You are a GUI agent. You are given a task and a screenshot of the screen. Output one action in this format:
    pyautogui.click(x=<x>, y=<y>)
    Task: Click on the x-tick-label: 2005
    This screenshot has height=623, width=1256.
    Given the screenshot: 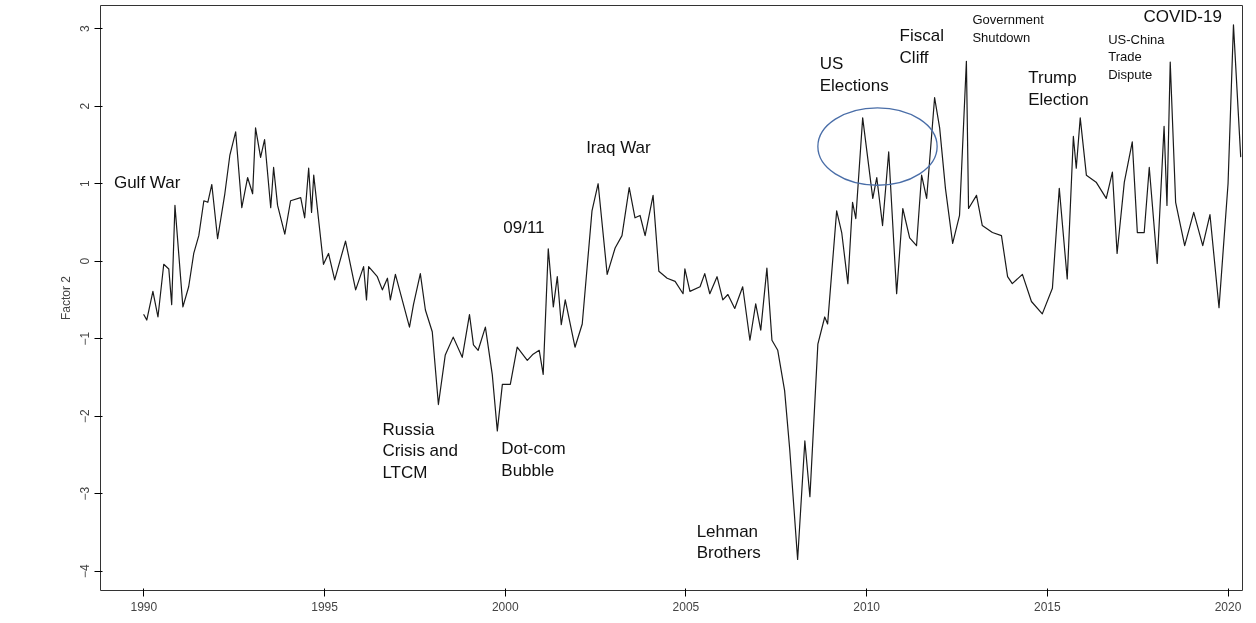 What is the action you would take?
    pyautogui.click(x=686, y=606)
    